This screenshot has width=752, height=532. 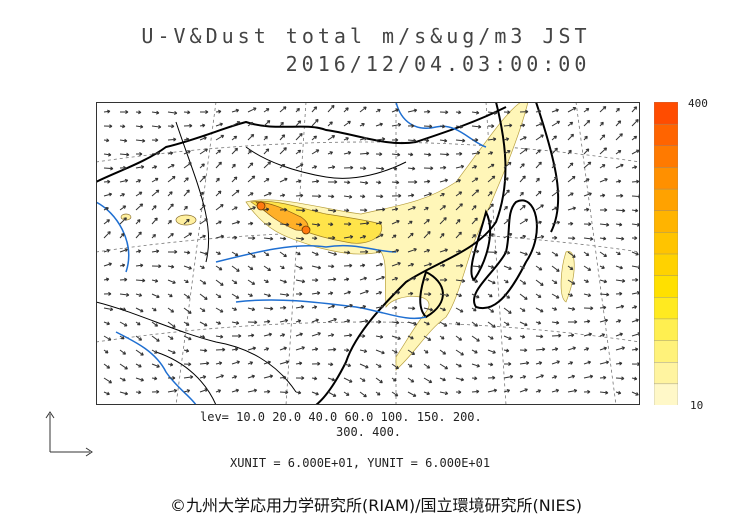 What do you see at coordinates (666, 178) in the screenshot?
I see `colorbar-swatch` at bounding box center [666, 178].